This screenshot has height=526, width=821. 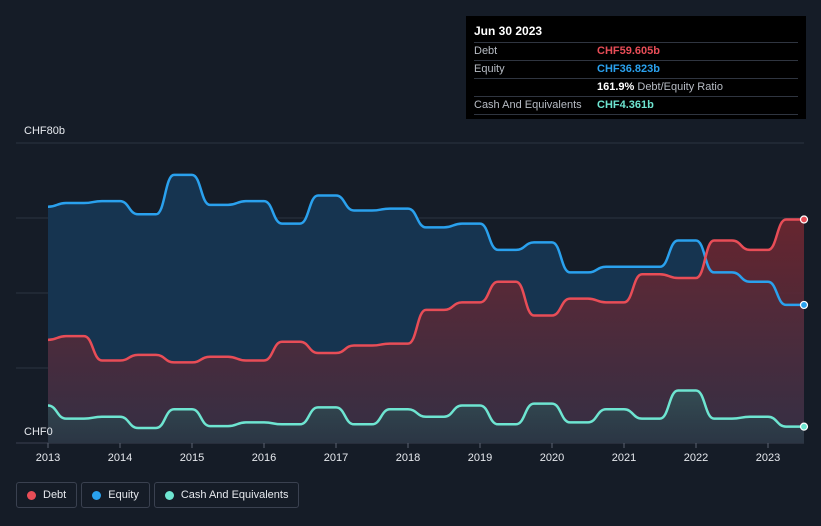 I want to click on chart-legend: Debt Equity Cash And Equivalents, so click(x=158, y=495).